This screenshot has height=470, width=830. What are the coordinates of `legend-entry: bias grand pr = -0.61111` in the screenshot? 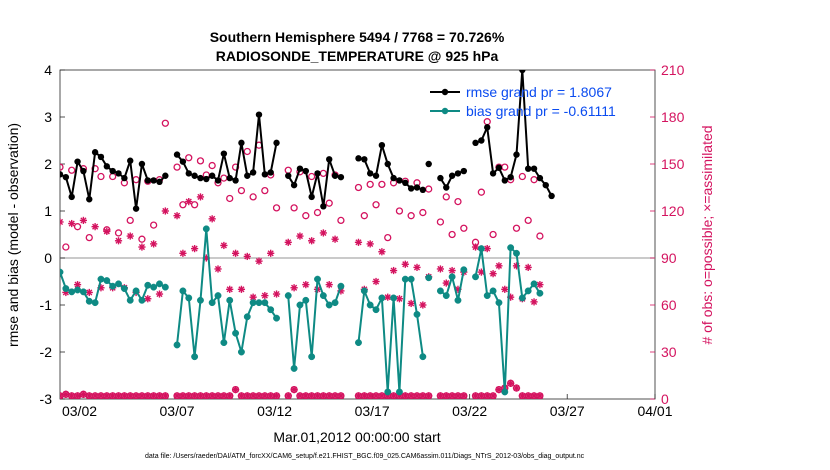 It's located at (523, 111).